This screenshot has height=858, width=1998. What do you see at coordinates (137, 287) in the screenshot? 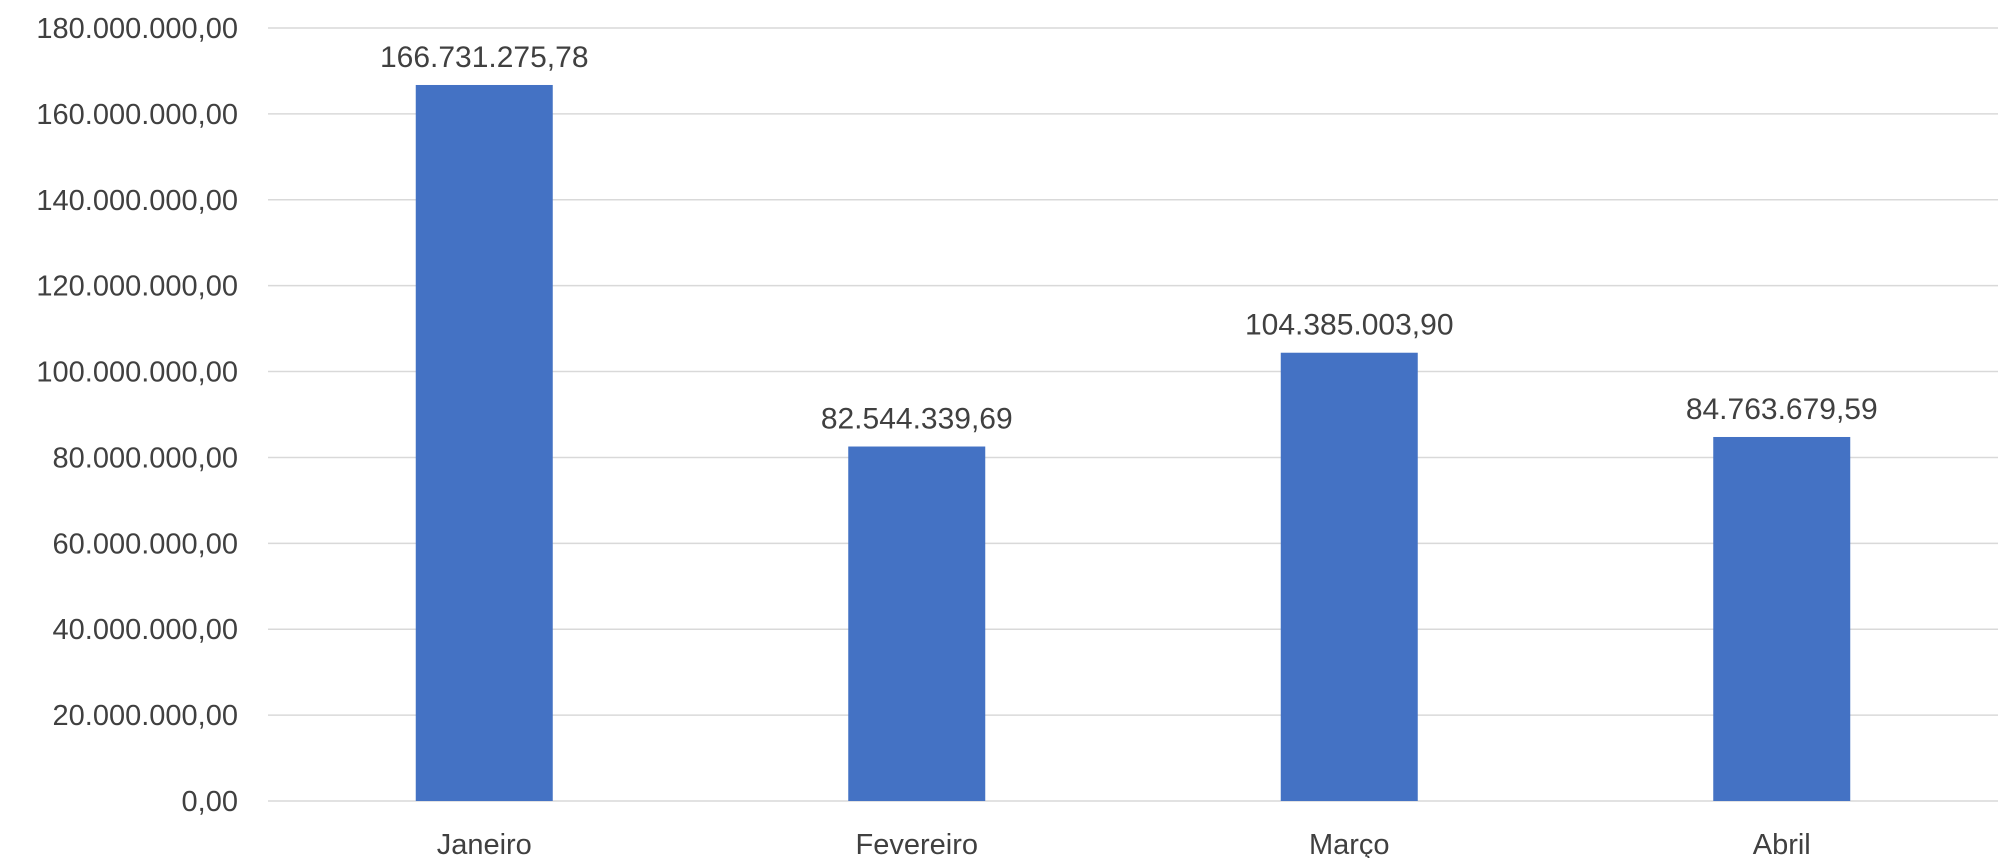
I see `y-tick-label: 120.000.000,00` at bounding box center [137, 287].